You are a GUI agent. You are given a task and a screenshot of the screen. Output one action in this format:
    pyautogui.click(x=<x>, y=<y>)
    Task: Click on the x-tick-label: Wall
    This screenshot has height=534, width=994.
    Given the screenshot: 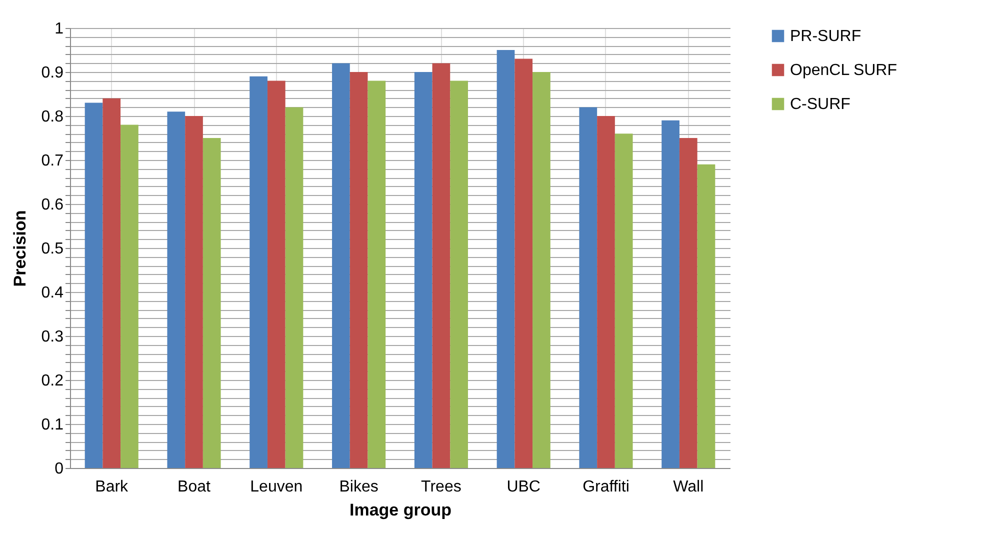 What is the action you would take?
    pyautogui.click(x=688, y=487)
    